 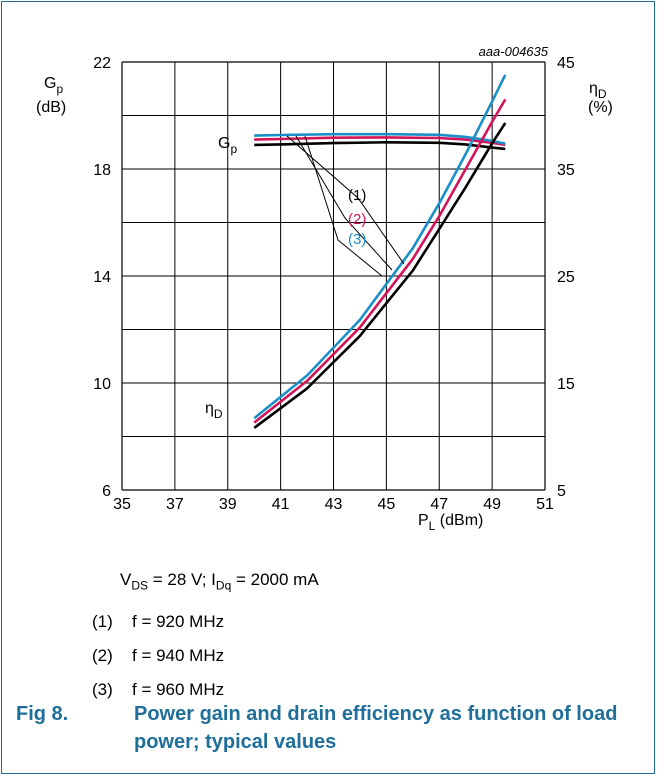 What do you see at coordinates (102, 384) in the screenshot?
I see `y-left-tick-label: 10` at bounding box center [102, 384].